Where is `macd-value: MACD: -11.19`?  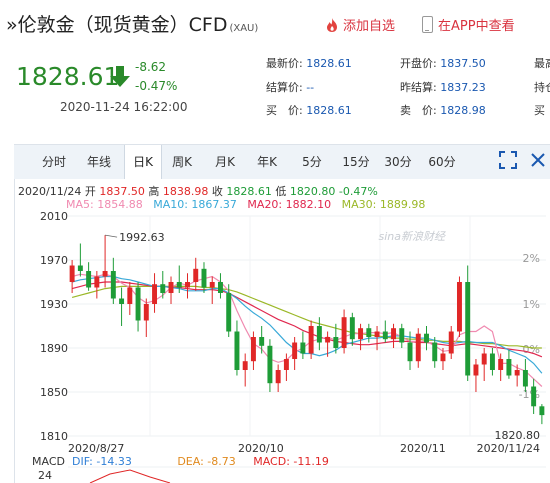 macd-value: MACD: -11.19 is located at coordinates (291, 461).